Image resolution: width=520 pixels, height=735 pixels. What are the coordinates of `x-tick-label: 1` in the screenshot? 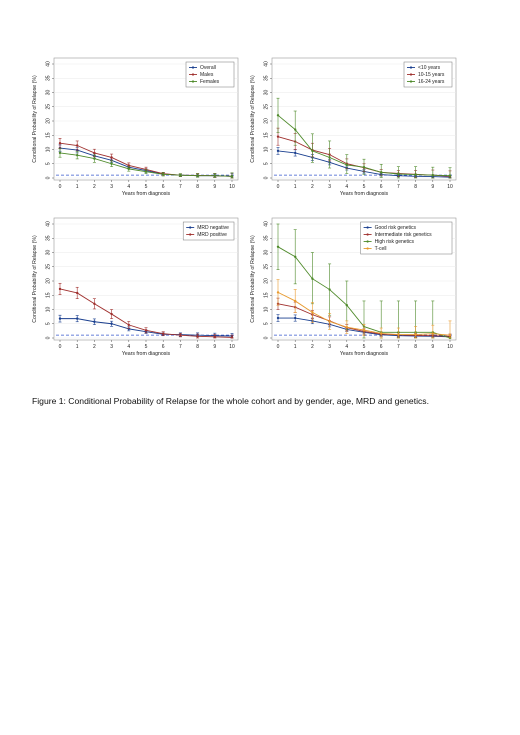 It's located at (295, 347).